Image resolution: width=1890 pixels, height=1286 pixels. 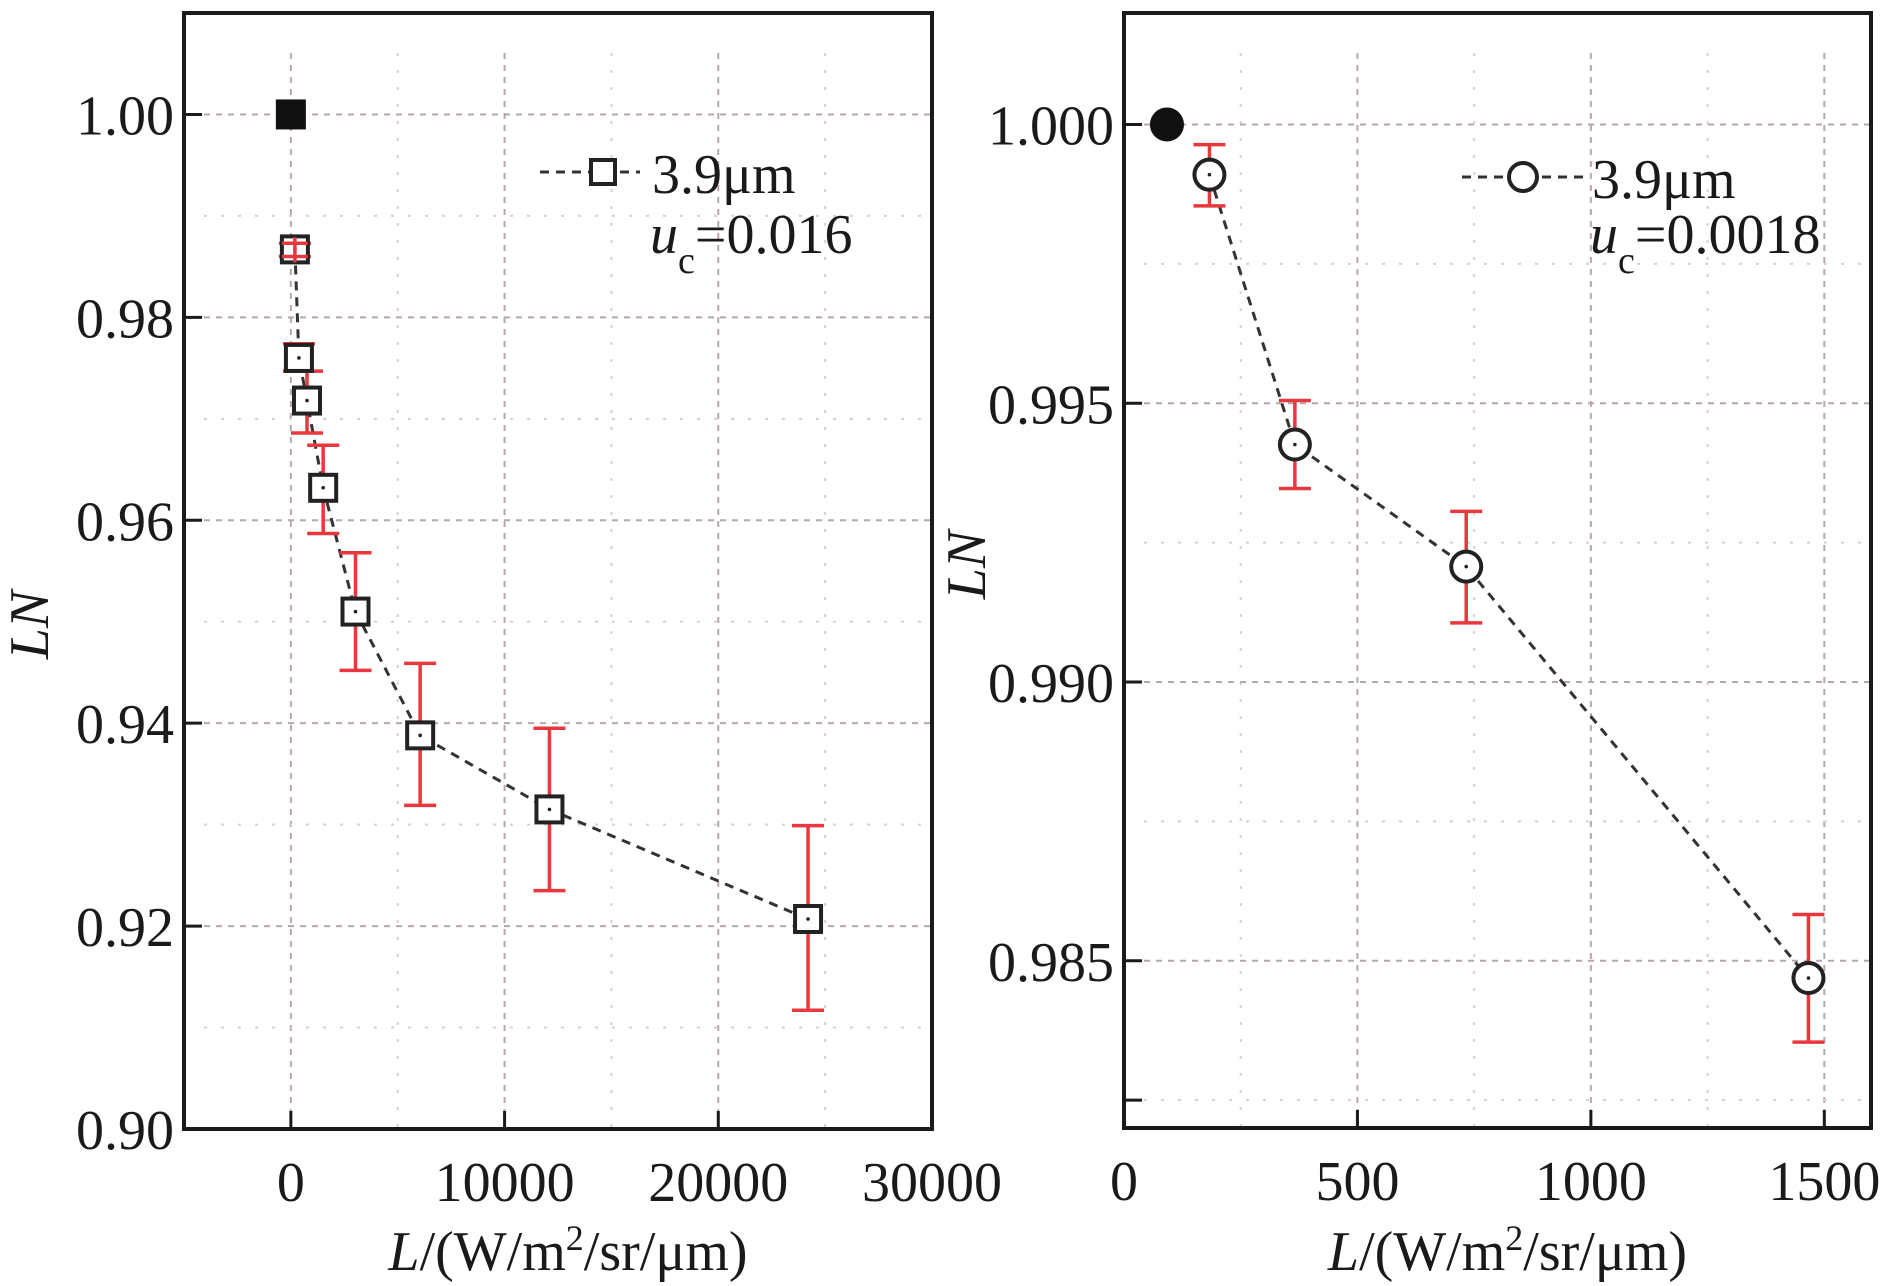 What do you see at coordinates (1824, 1182) in the screenshot?
I see `right-x-tick-label: 1500` at bounding box center [1824, 1182].